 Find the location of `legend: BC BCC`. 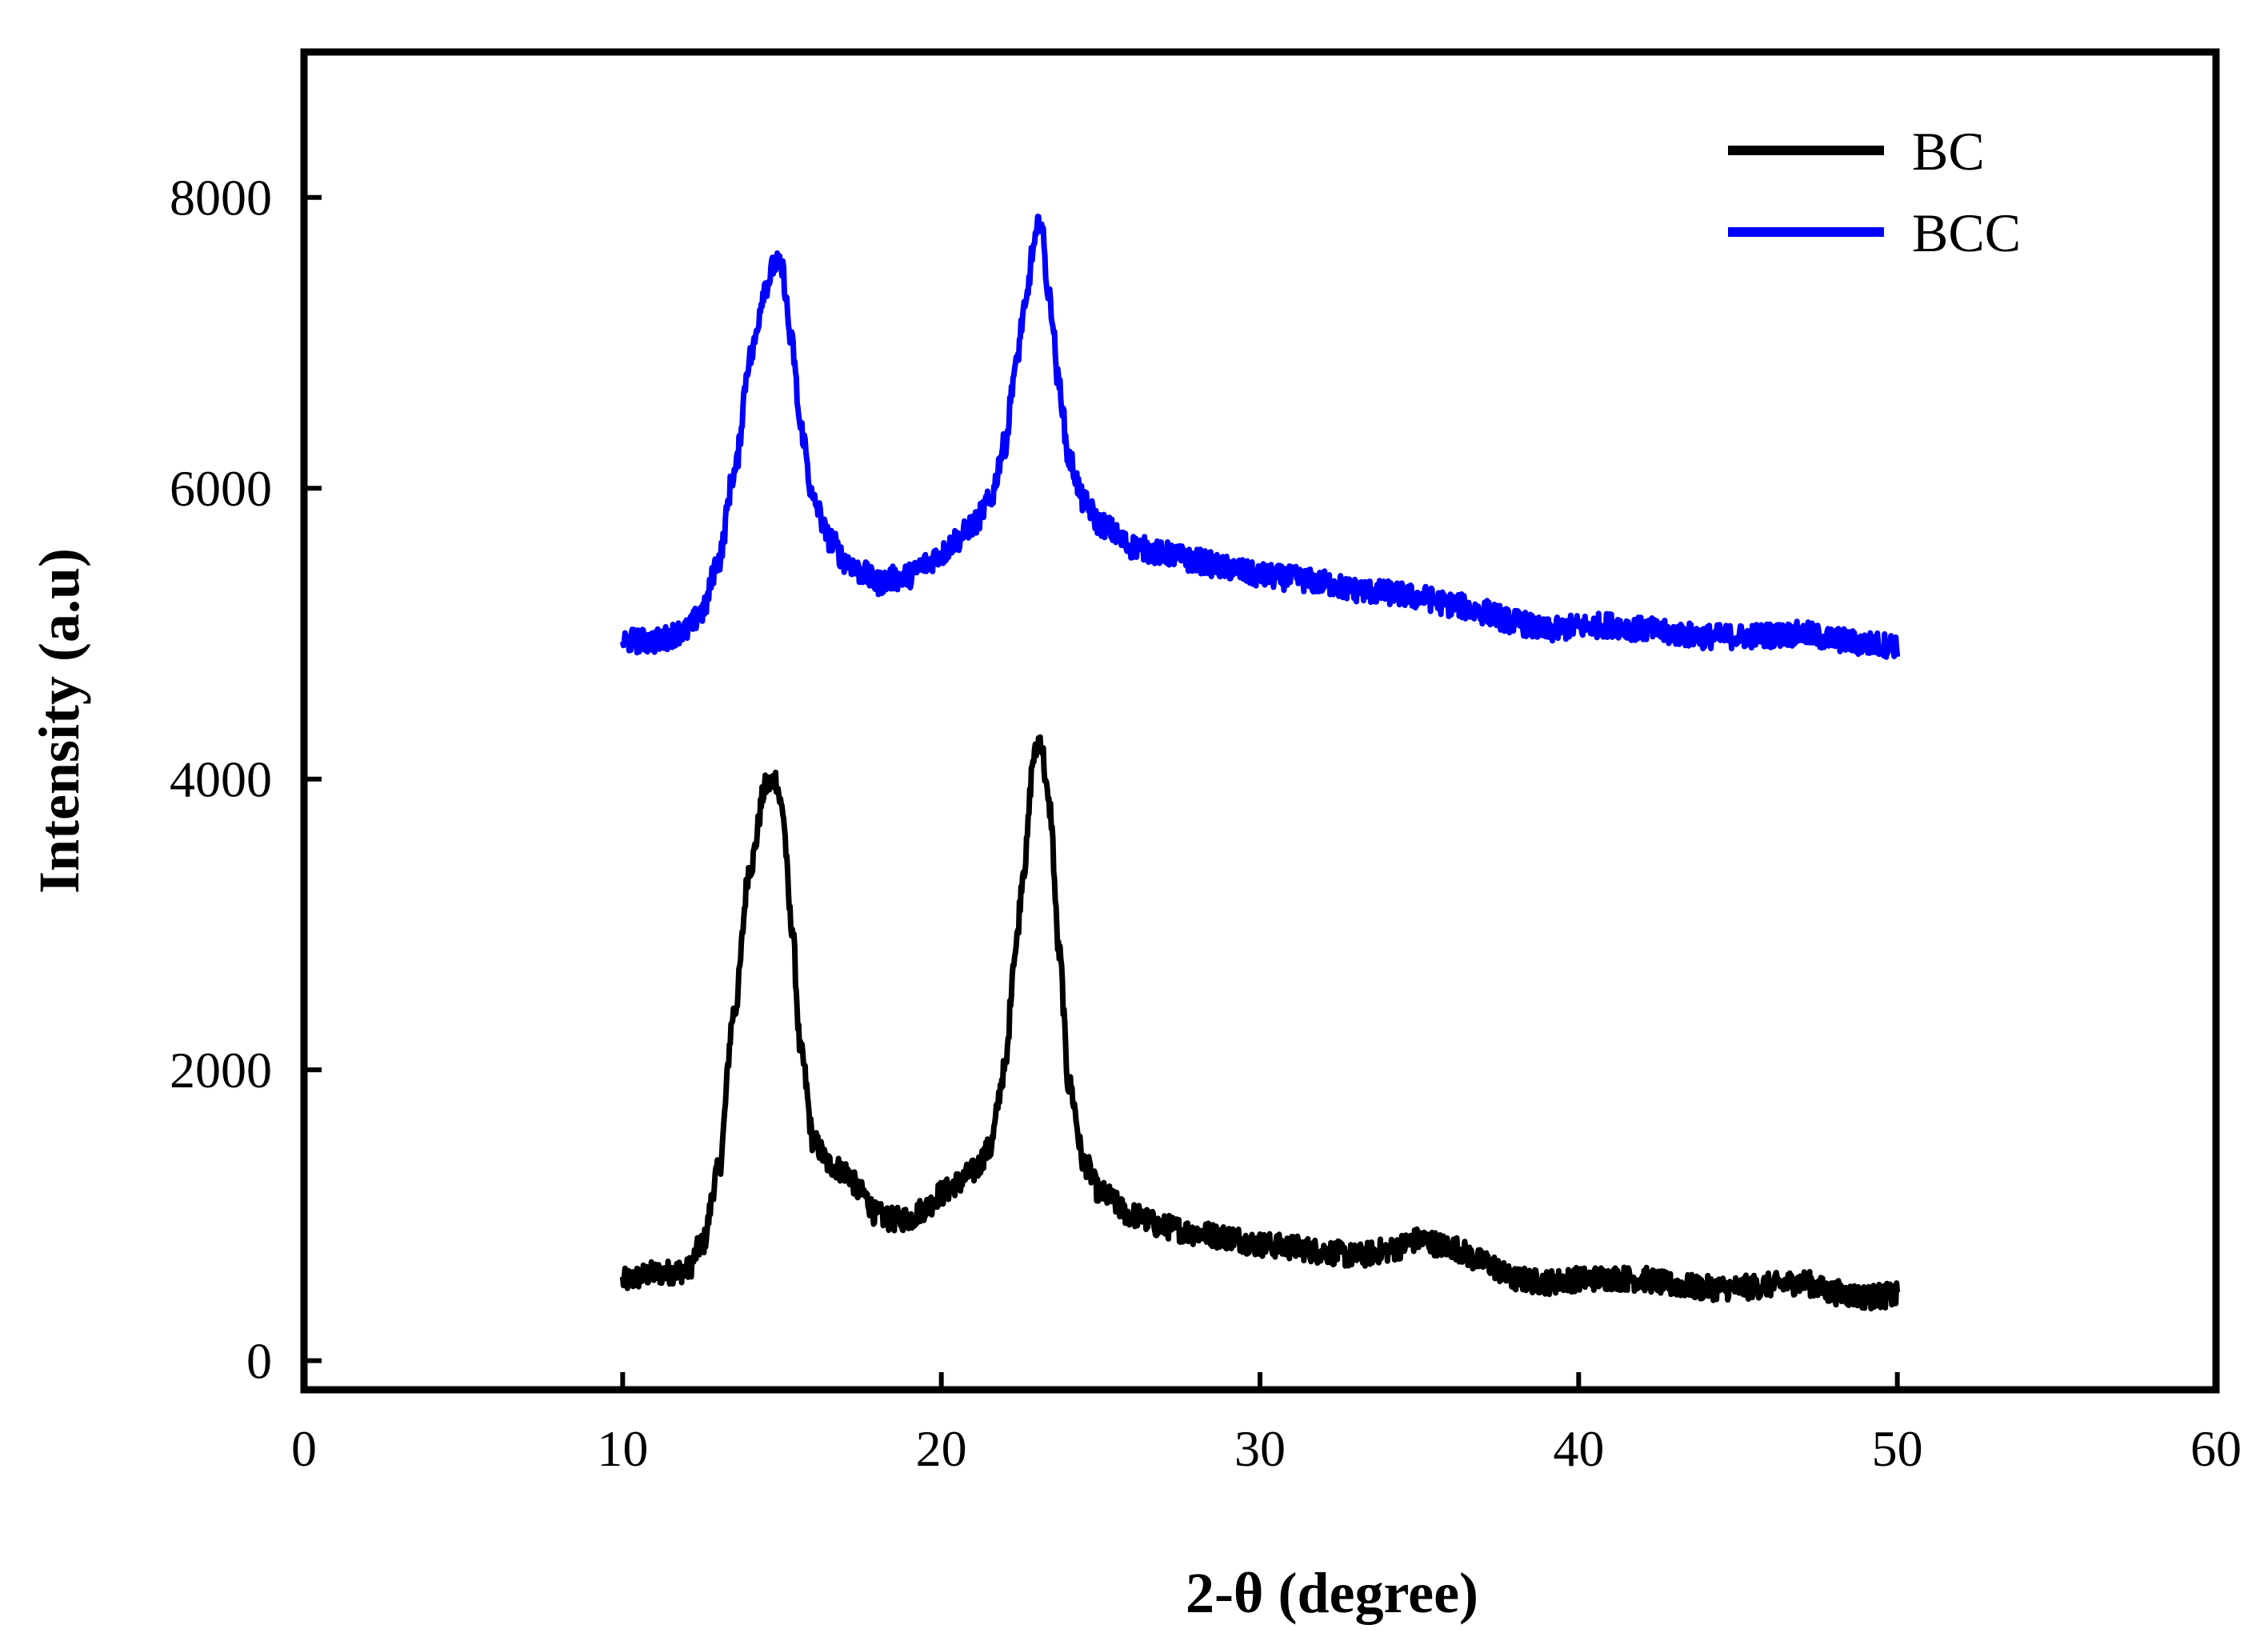

legend: BC BCC is located at coordinates (1874, 192).